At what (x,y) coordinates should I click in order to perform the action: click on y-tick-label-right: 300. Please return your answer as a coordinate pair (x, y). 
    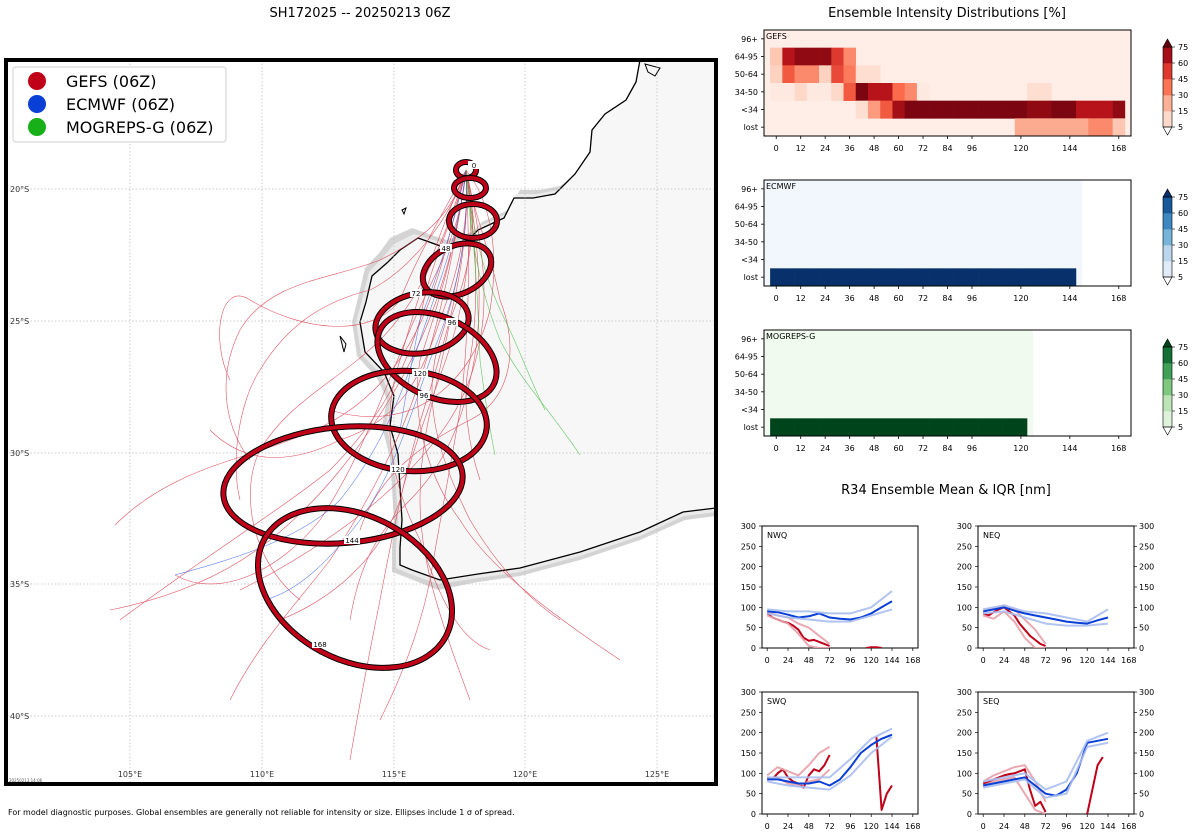
    Looking at the image, I should click on (1146, 526).